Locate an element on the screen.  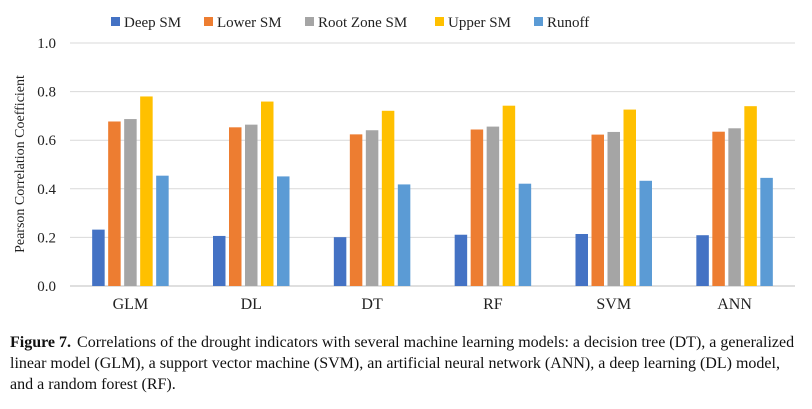
bar-lower-sm-svm is located at coordinates (597, 210).